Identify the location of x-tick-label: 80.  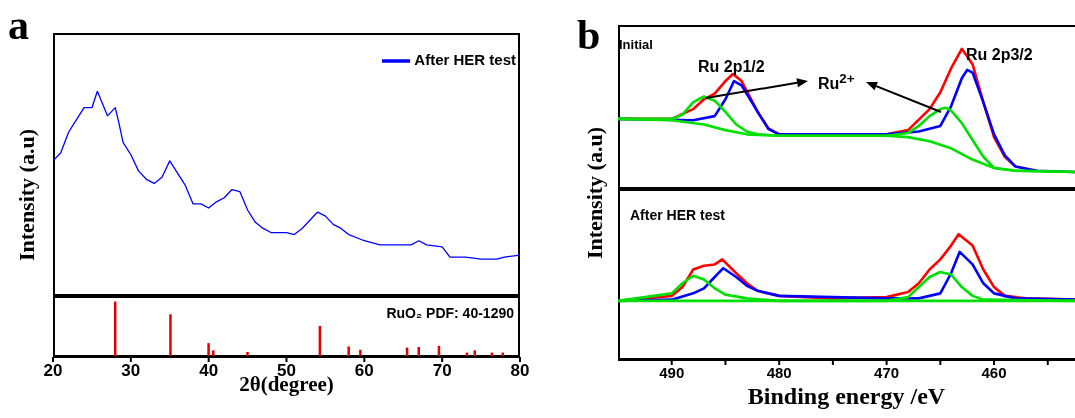
(520, 371).